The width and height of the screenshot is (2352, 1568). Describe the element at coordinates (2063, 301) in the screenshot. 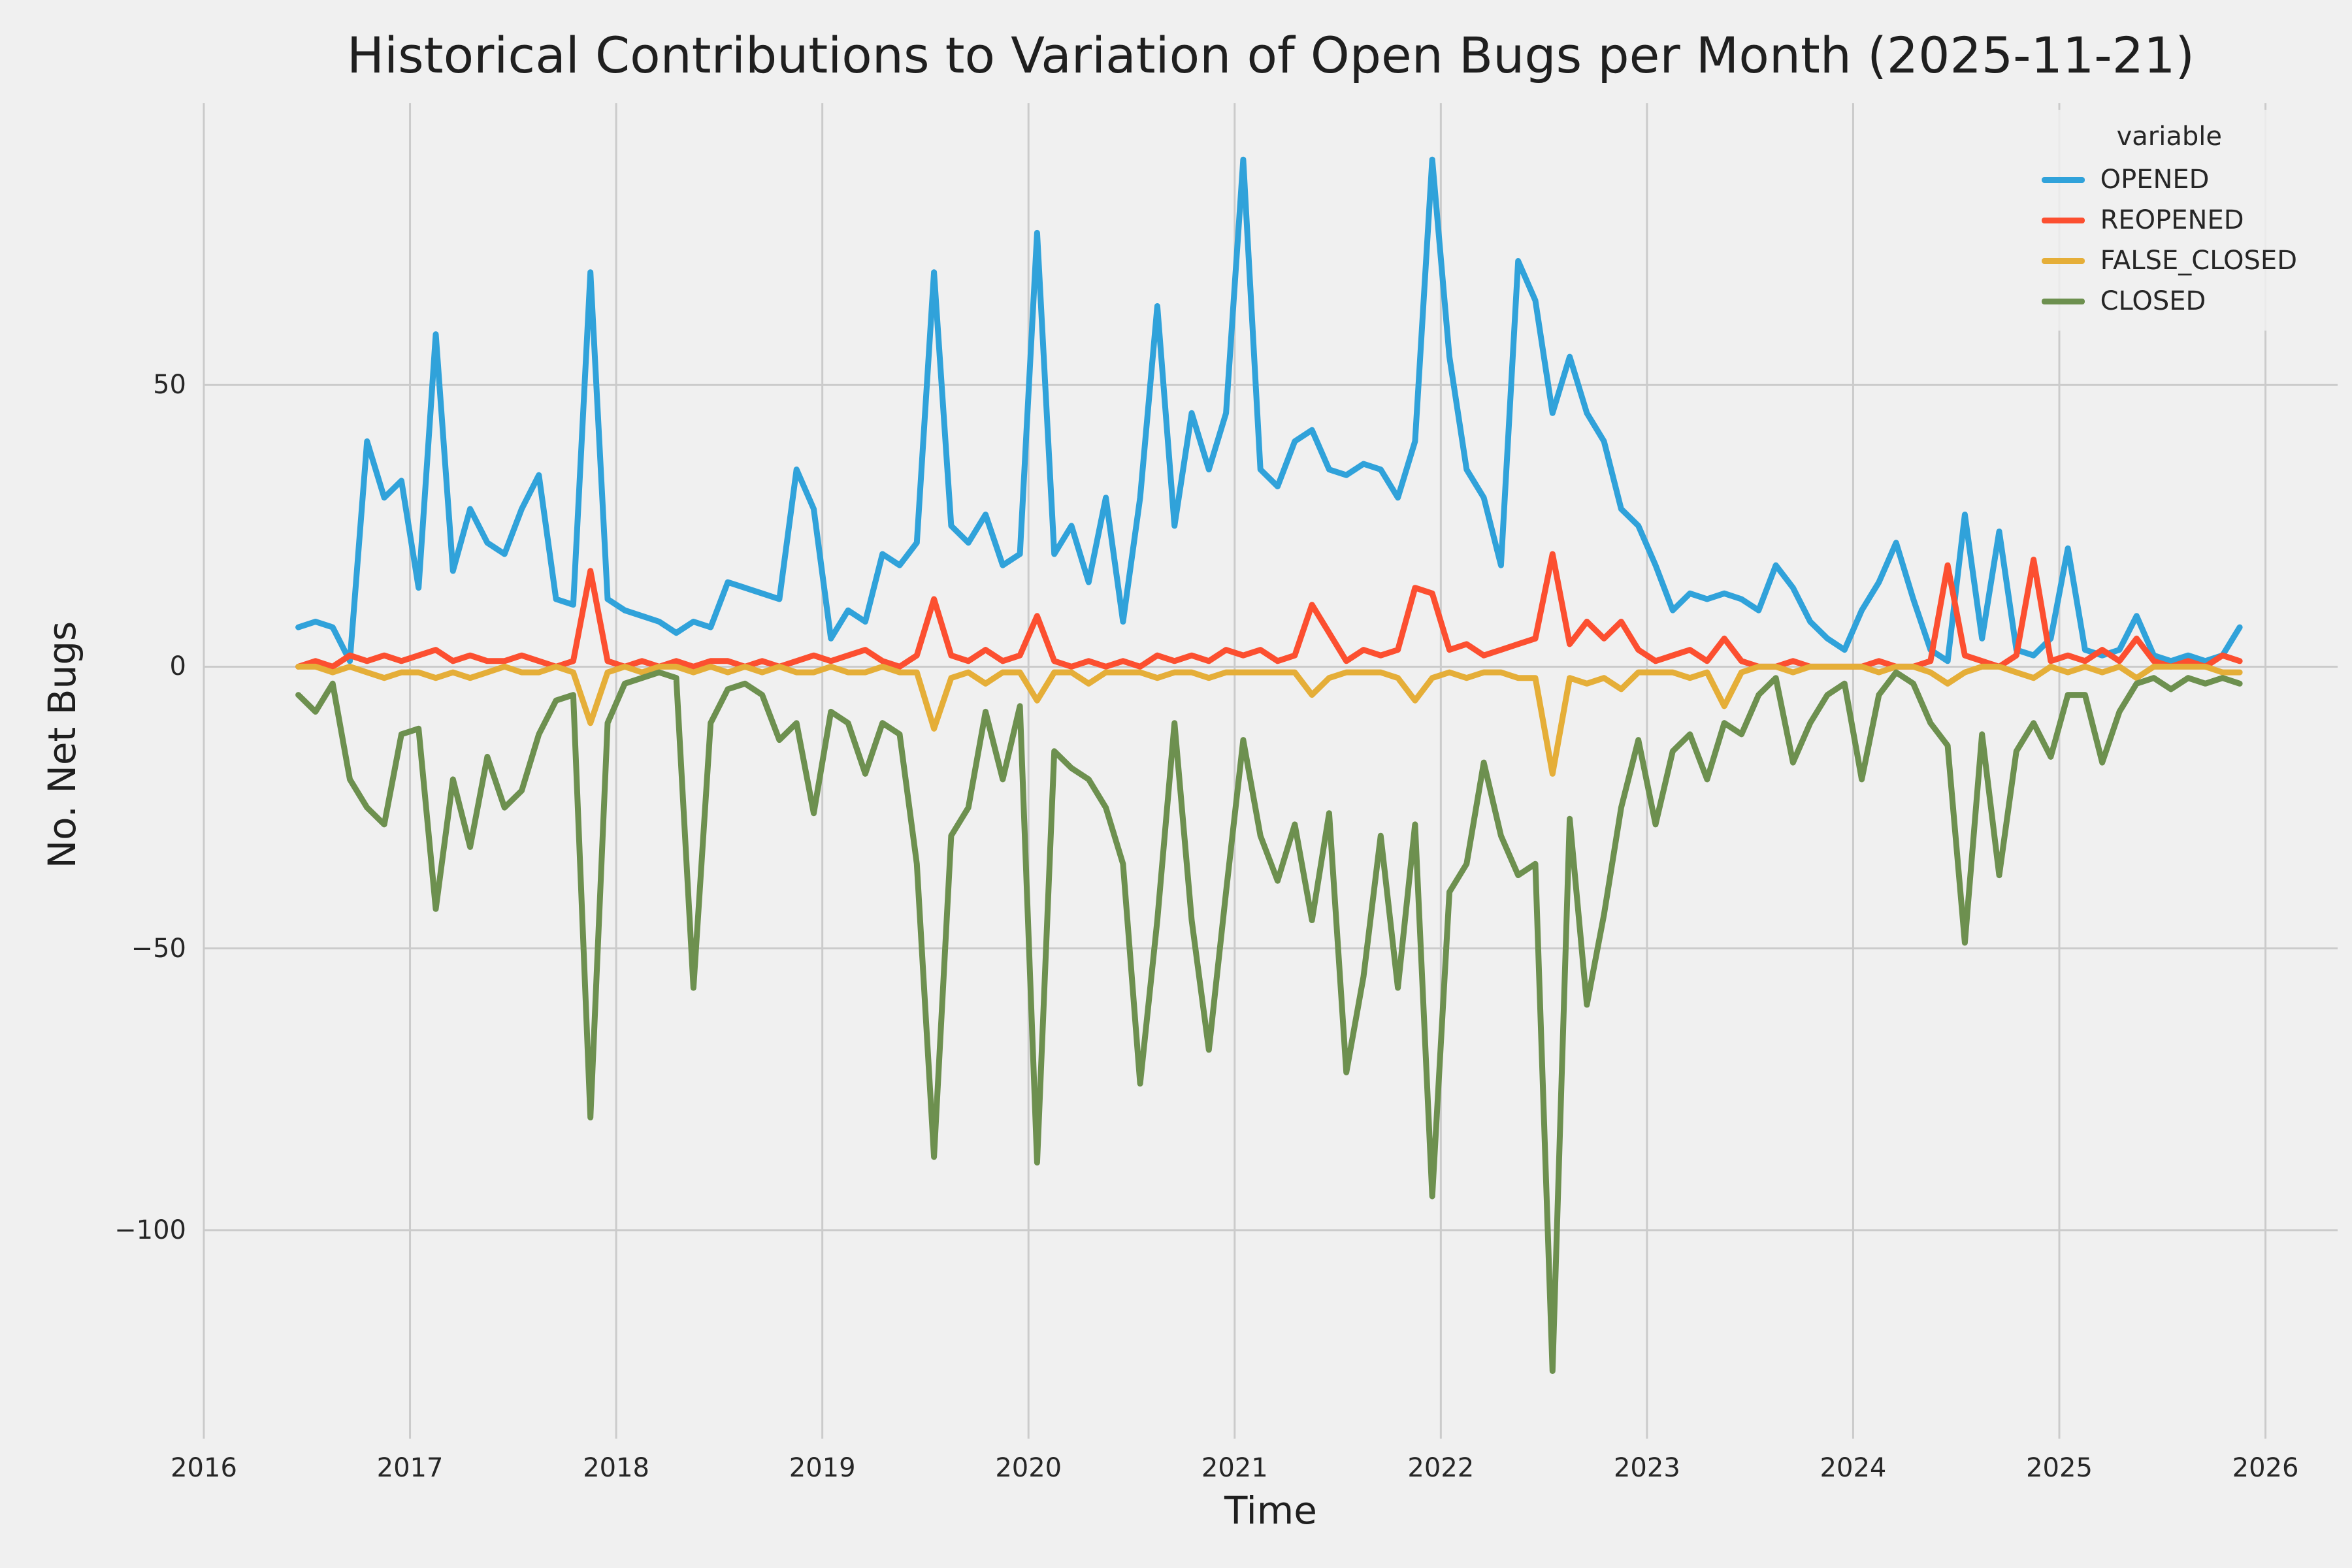

I see `legend-swatch-closed` at that location.